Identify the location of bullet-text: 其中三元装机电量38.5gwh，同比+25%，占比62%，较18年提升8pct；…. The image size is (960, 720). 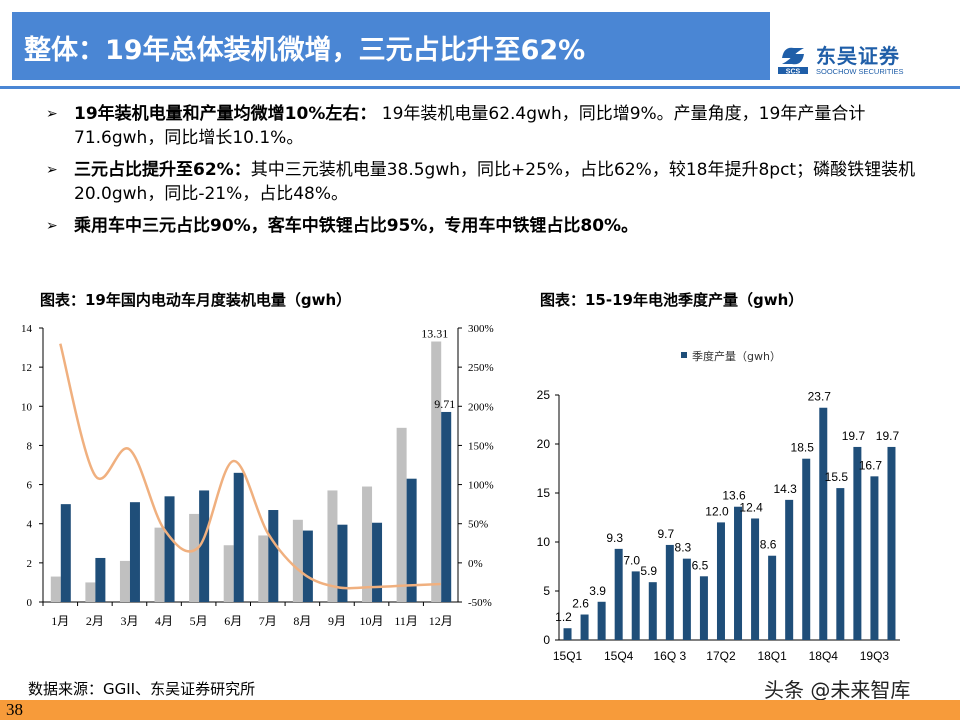
(495, 182).